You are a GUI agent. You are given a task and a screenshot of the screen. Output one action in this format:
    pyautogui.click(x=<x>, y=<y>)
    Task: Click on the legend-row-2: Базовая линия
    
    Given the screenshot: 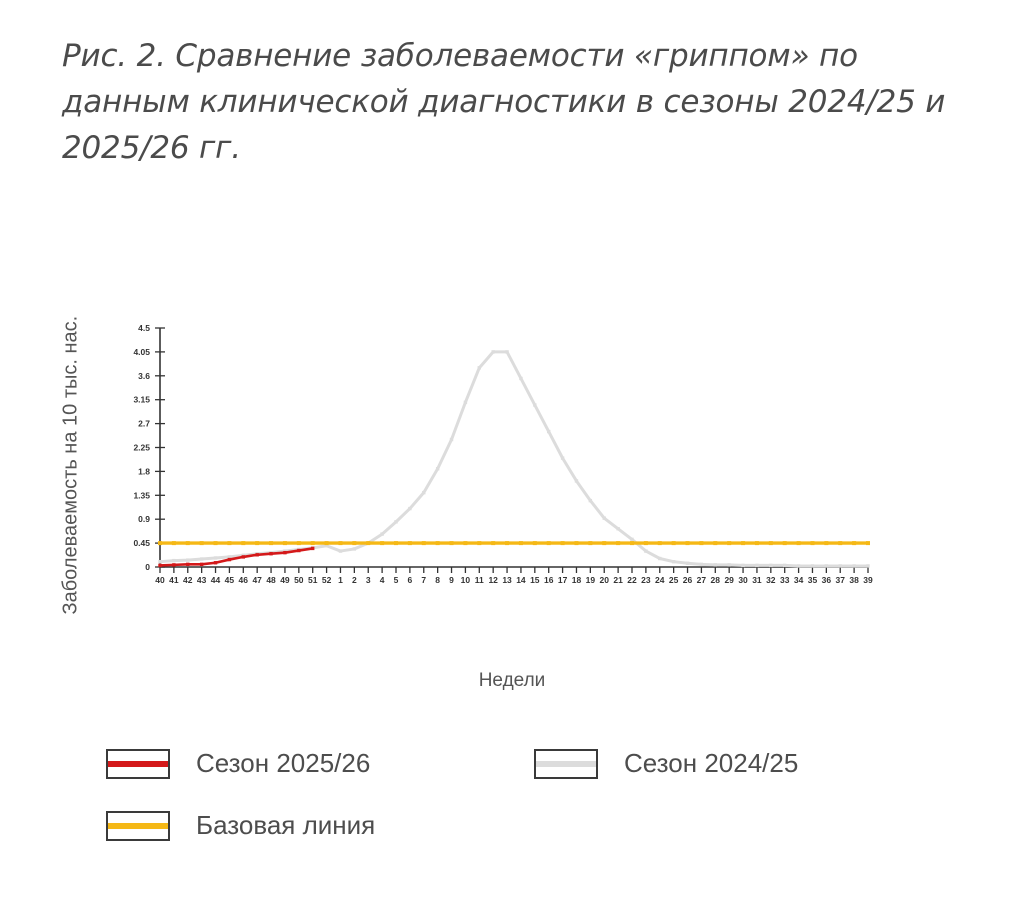 What is the action you would take?
    pyautogui.click(x=512, y=841)
    